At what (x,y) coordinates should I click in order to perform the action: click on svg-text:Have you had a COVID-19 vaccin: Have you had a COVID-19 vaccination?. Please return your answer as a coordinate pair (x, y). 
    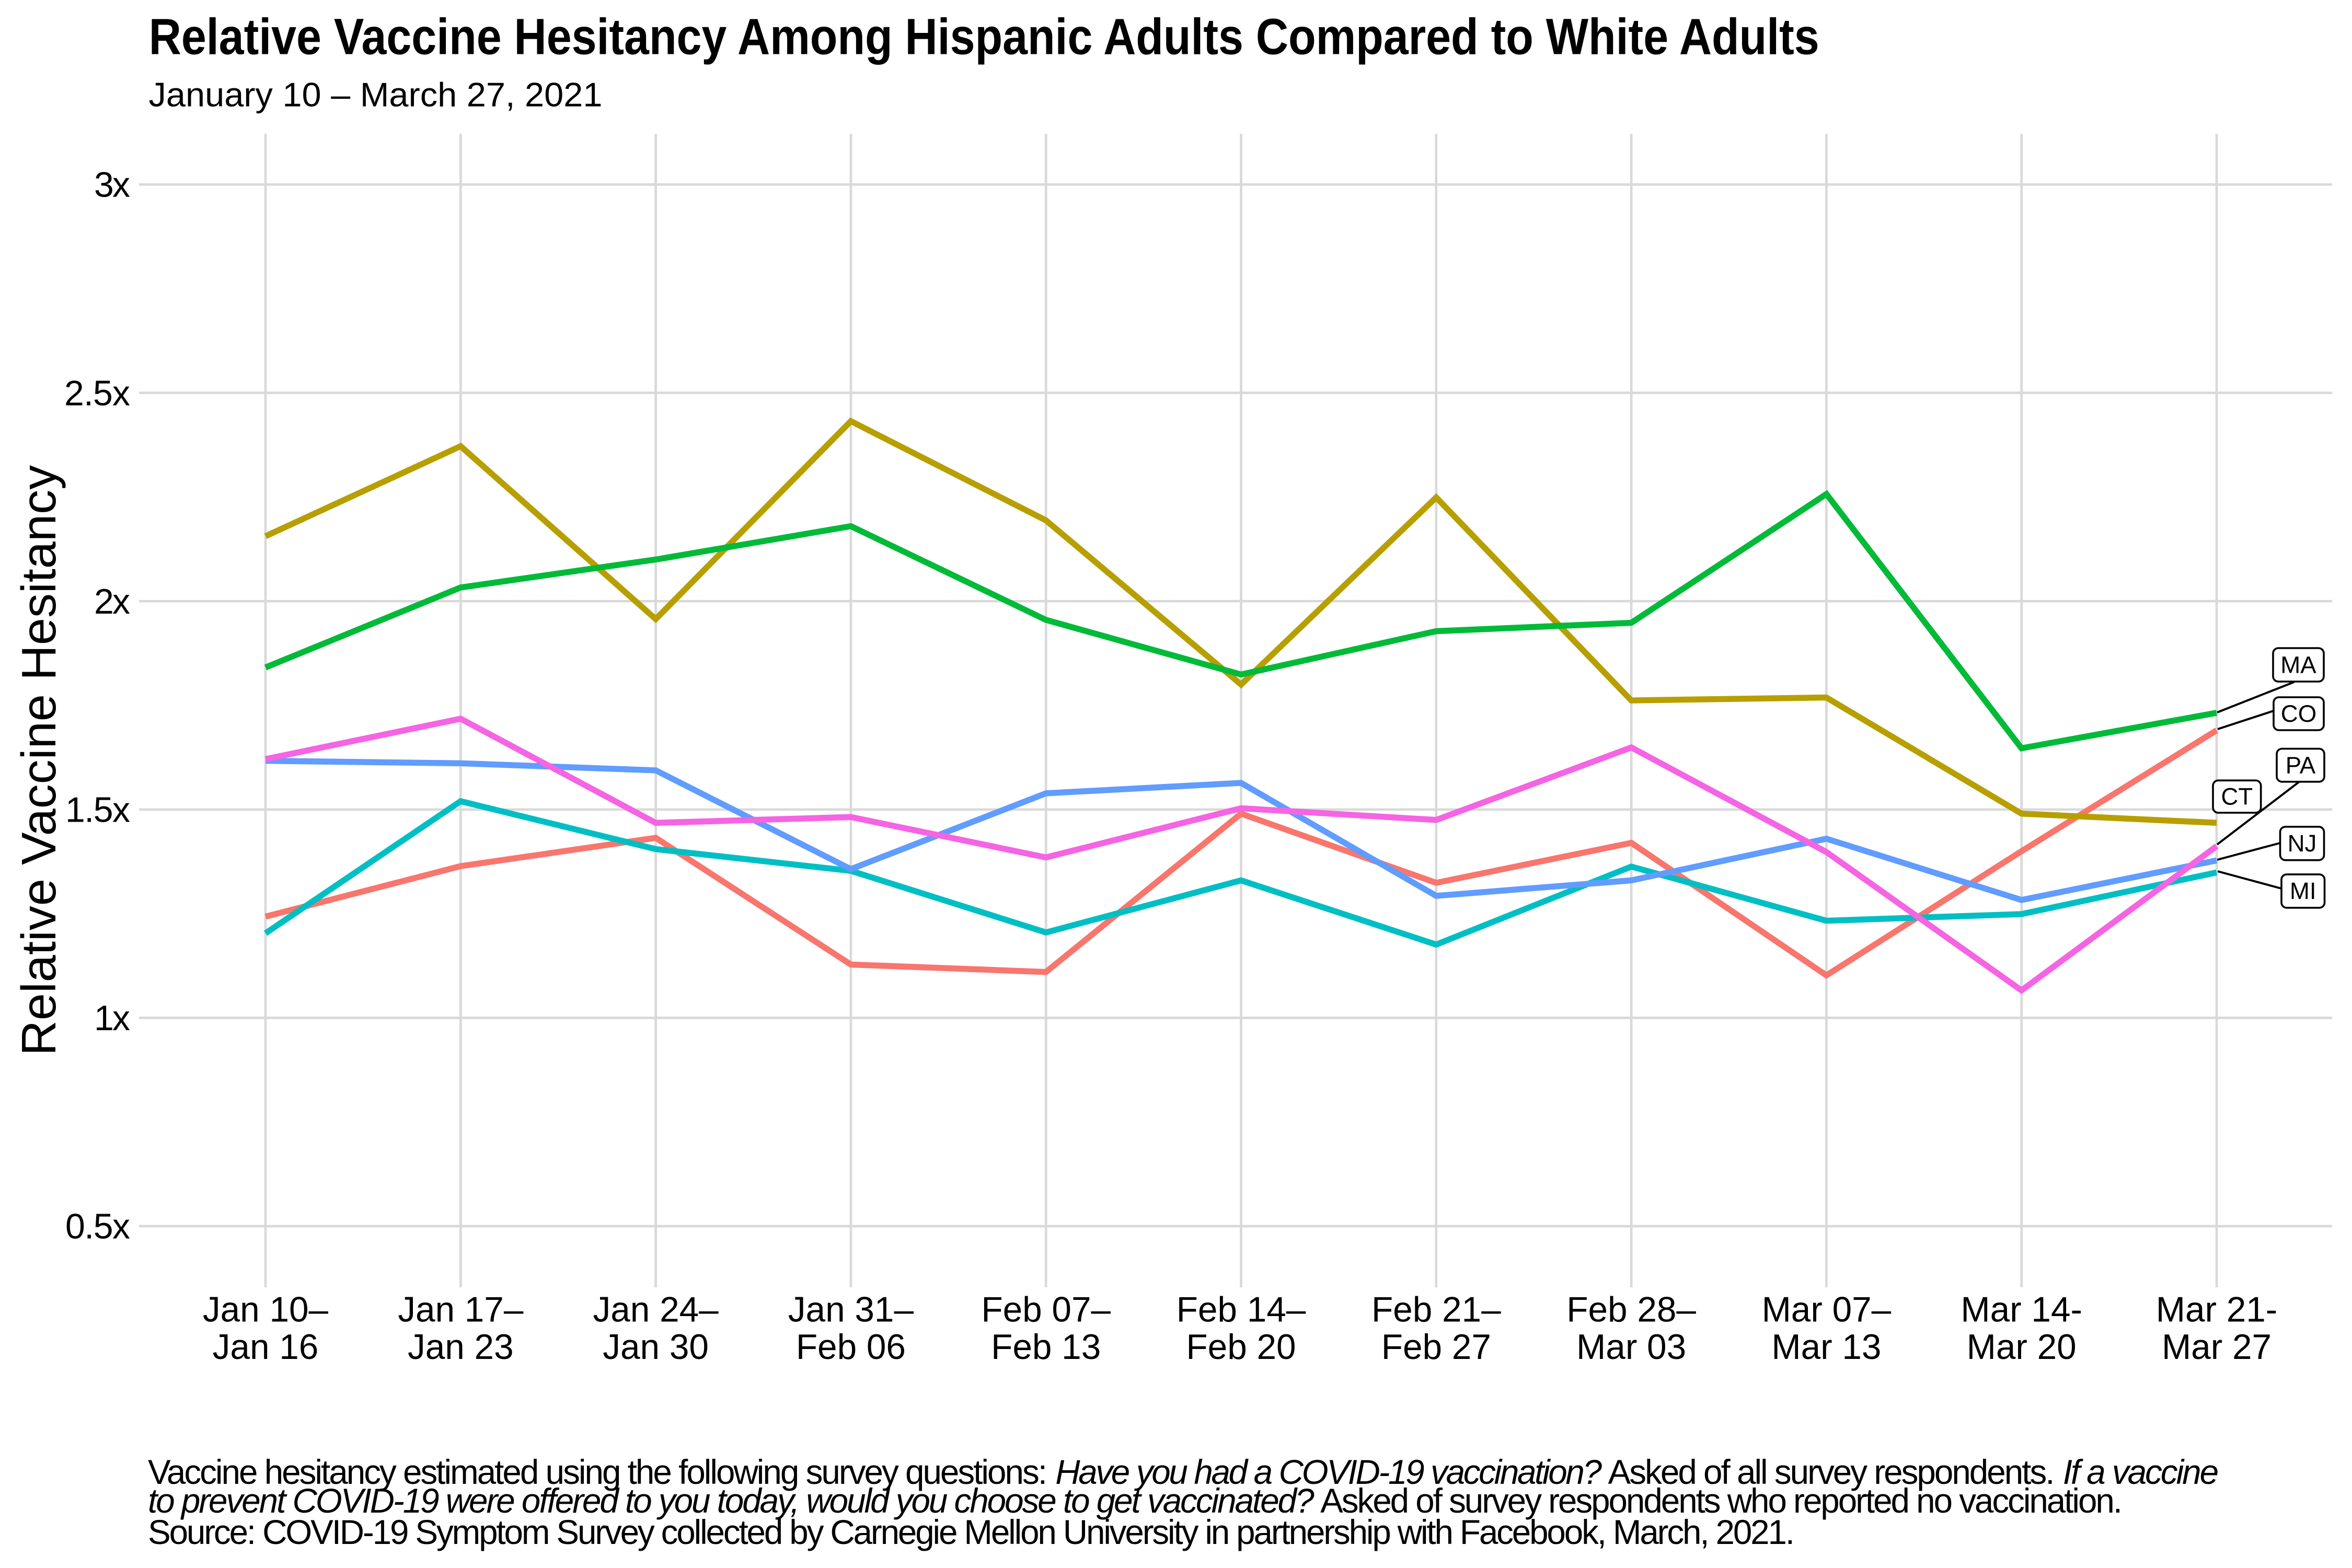
    Looking at the image, I should click on (1328, 1472).